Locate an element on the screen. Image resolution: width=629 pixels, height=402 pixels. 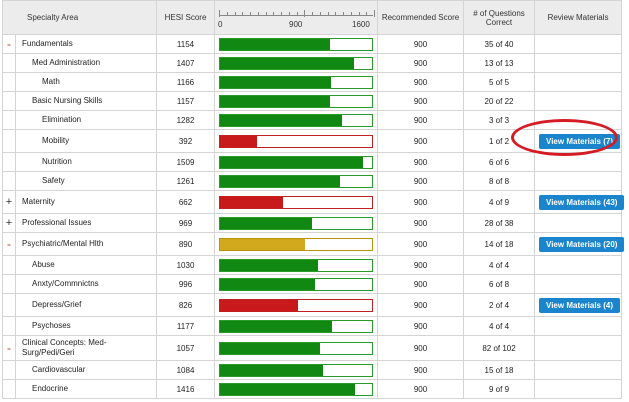
table-row: Endocrine 1416 900 9 of 9 is located at coordinates (312, 389).